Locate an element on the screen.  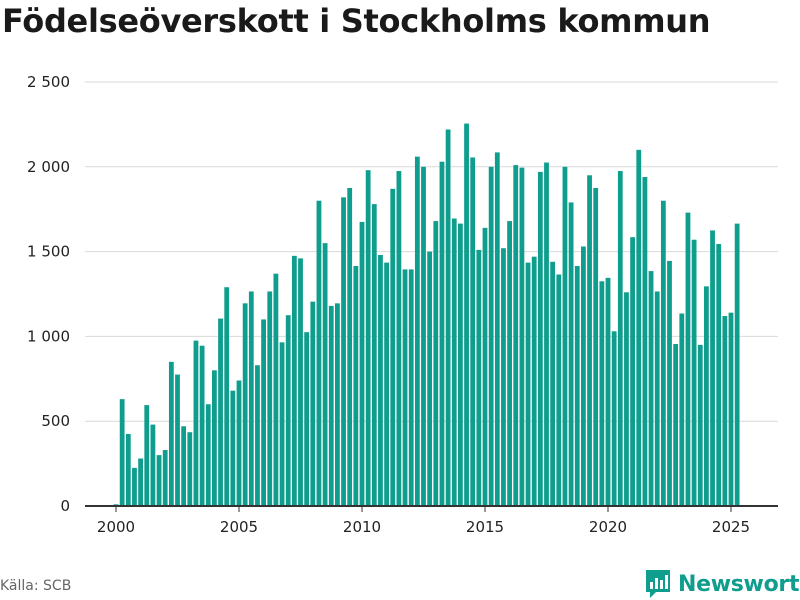
x-tick-label: 2000 is located at coordinates (116, 527).